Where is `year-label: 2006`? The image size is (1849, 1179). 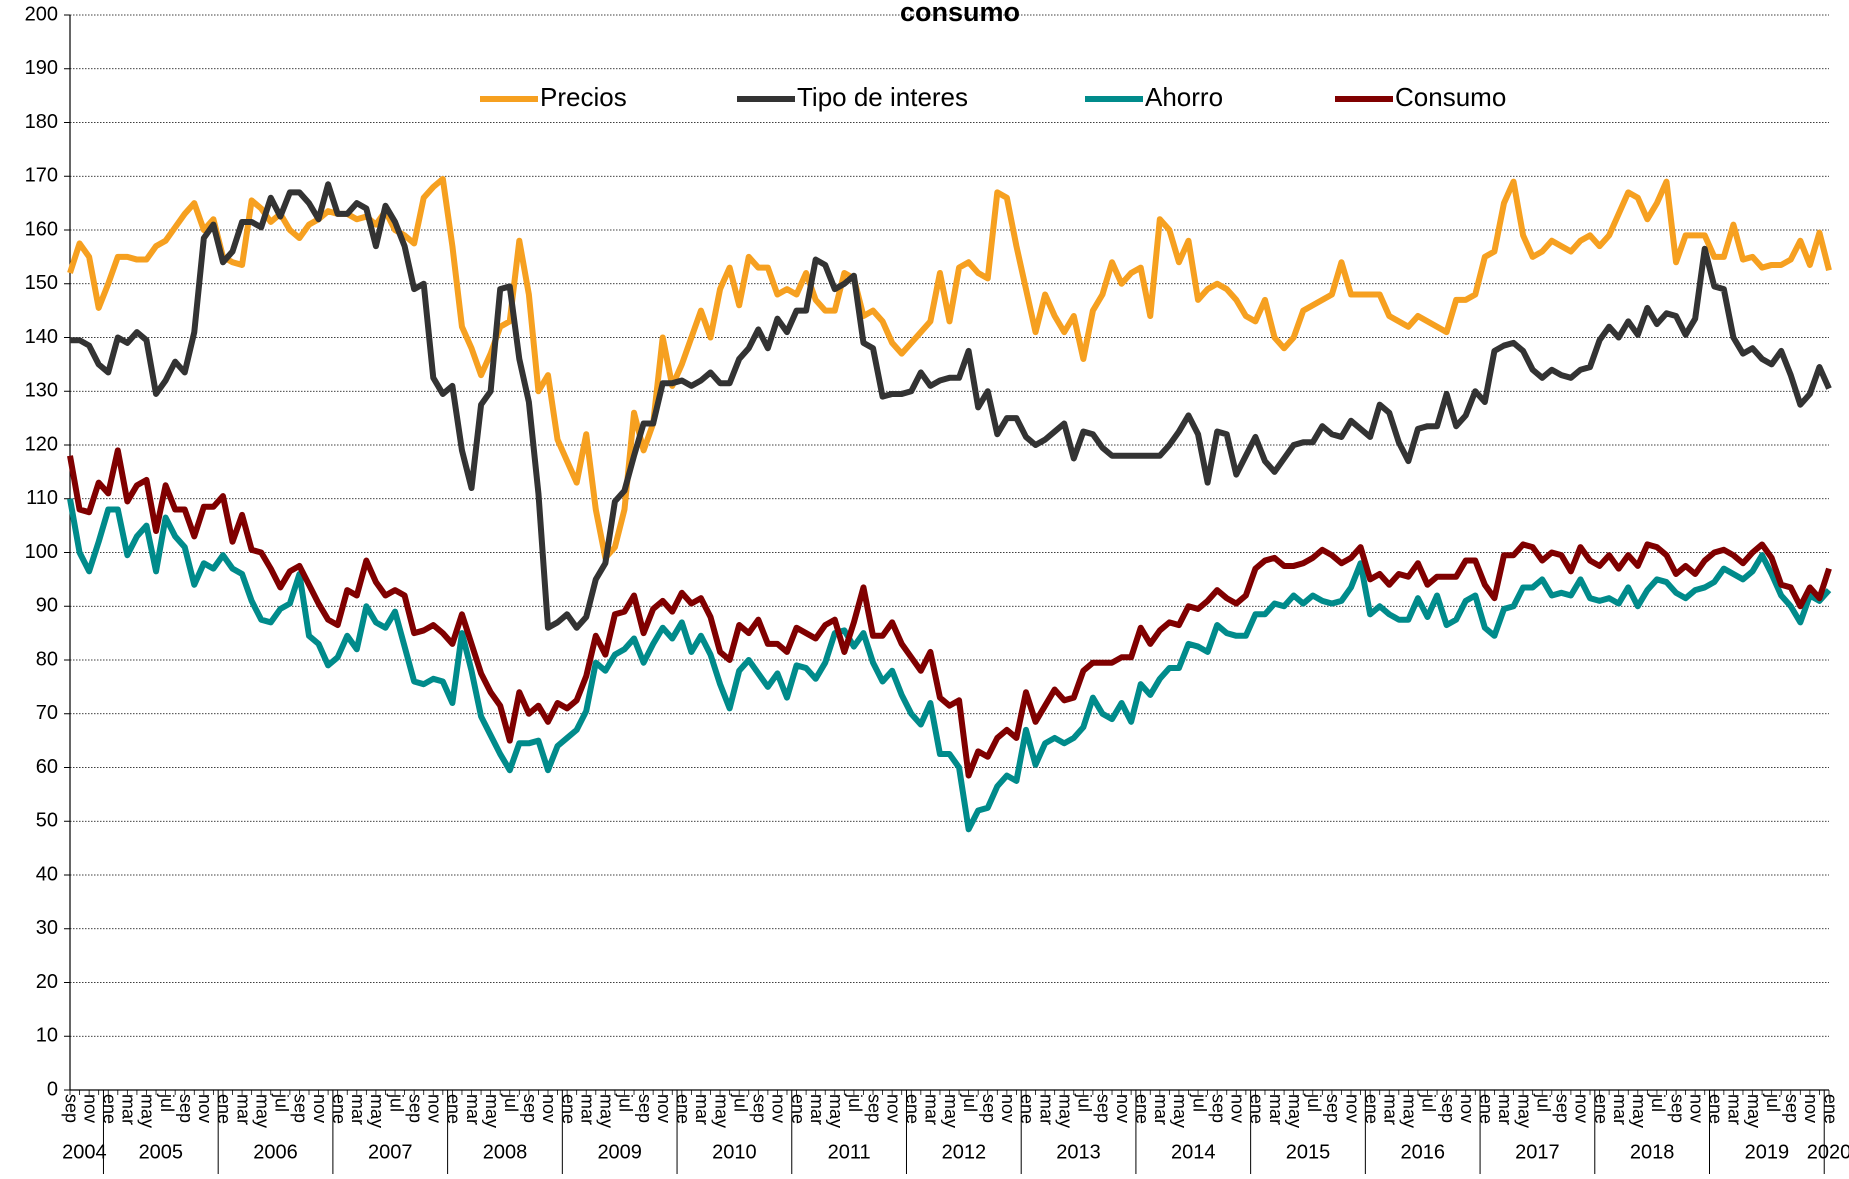
year-label: 2006 is located at coordinates (275, 1152).